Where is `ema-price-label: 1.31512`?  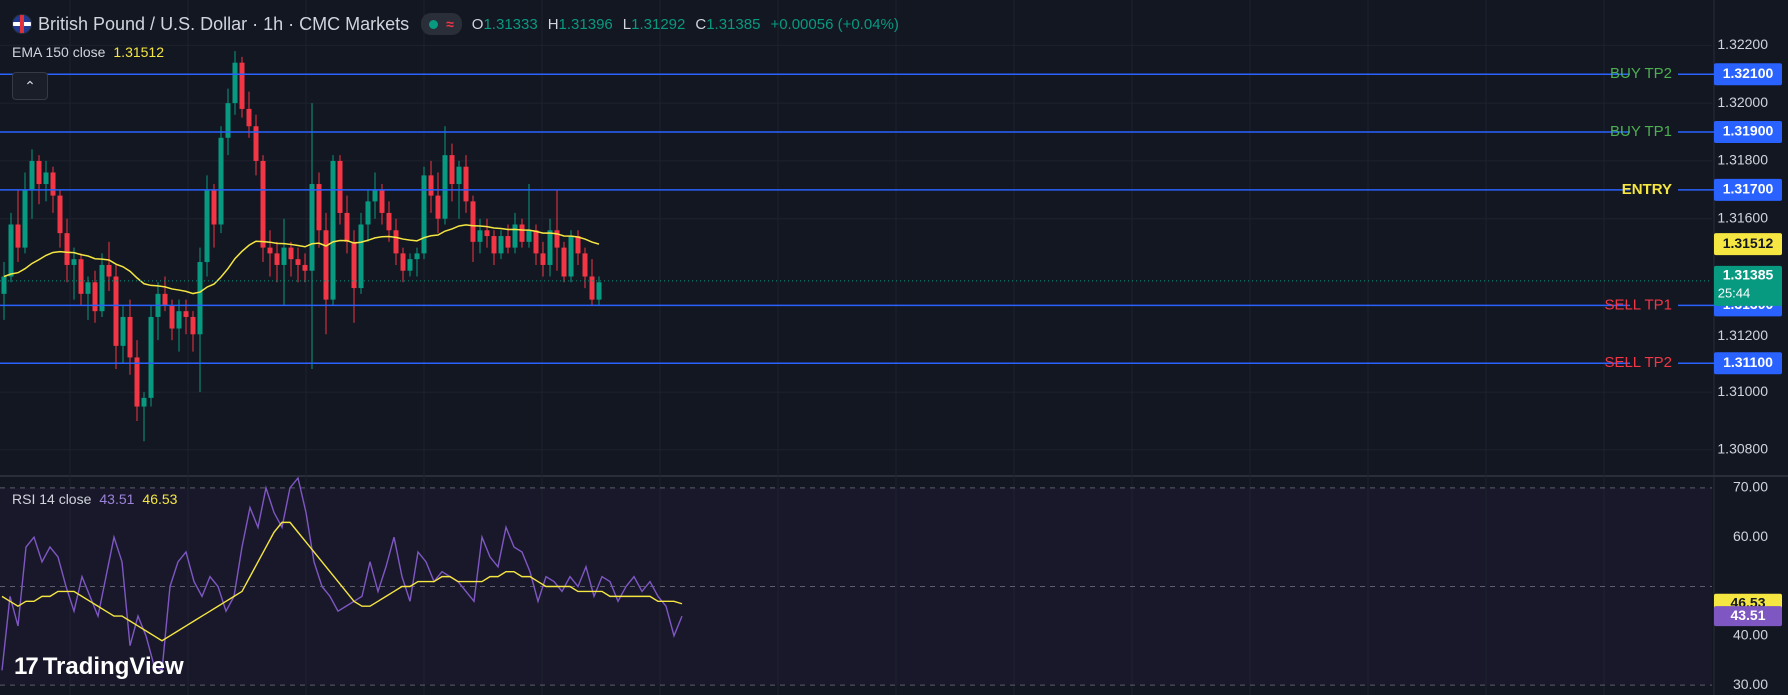
ema-price-label: 1.31512 is located at coordinates (1748, 243).